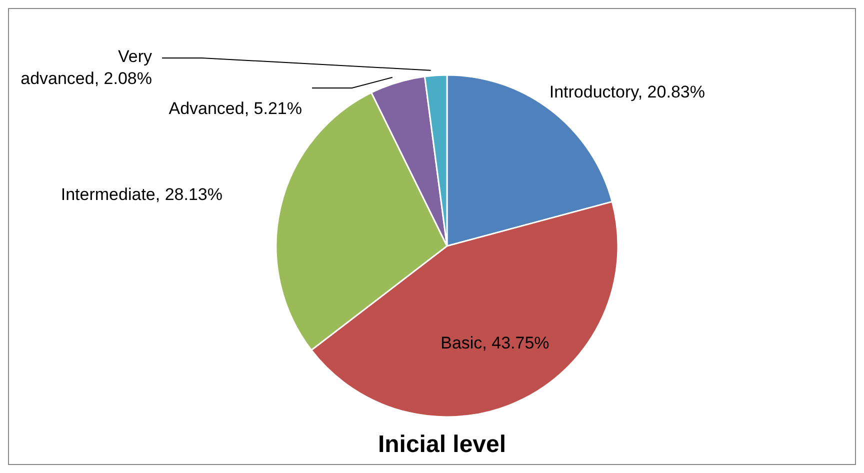 This screenshot has height=473, width=864. I want to click on slice-label: Basic, 43.75%, so click(495, 342).